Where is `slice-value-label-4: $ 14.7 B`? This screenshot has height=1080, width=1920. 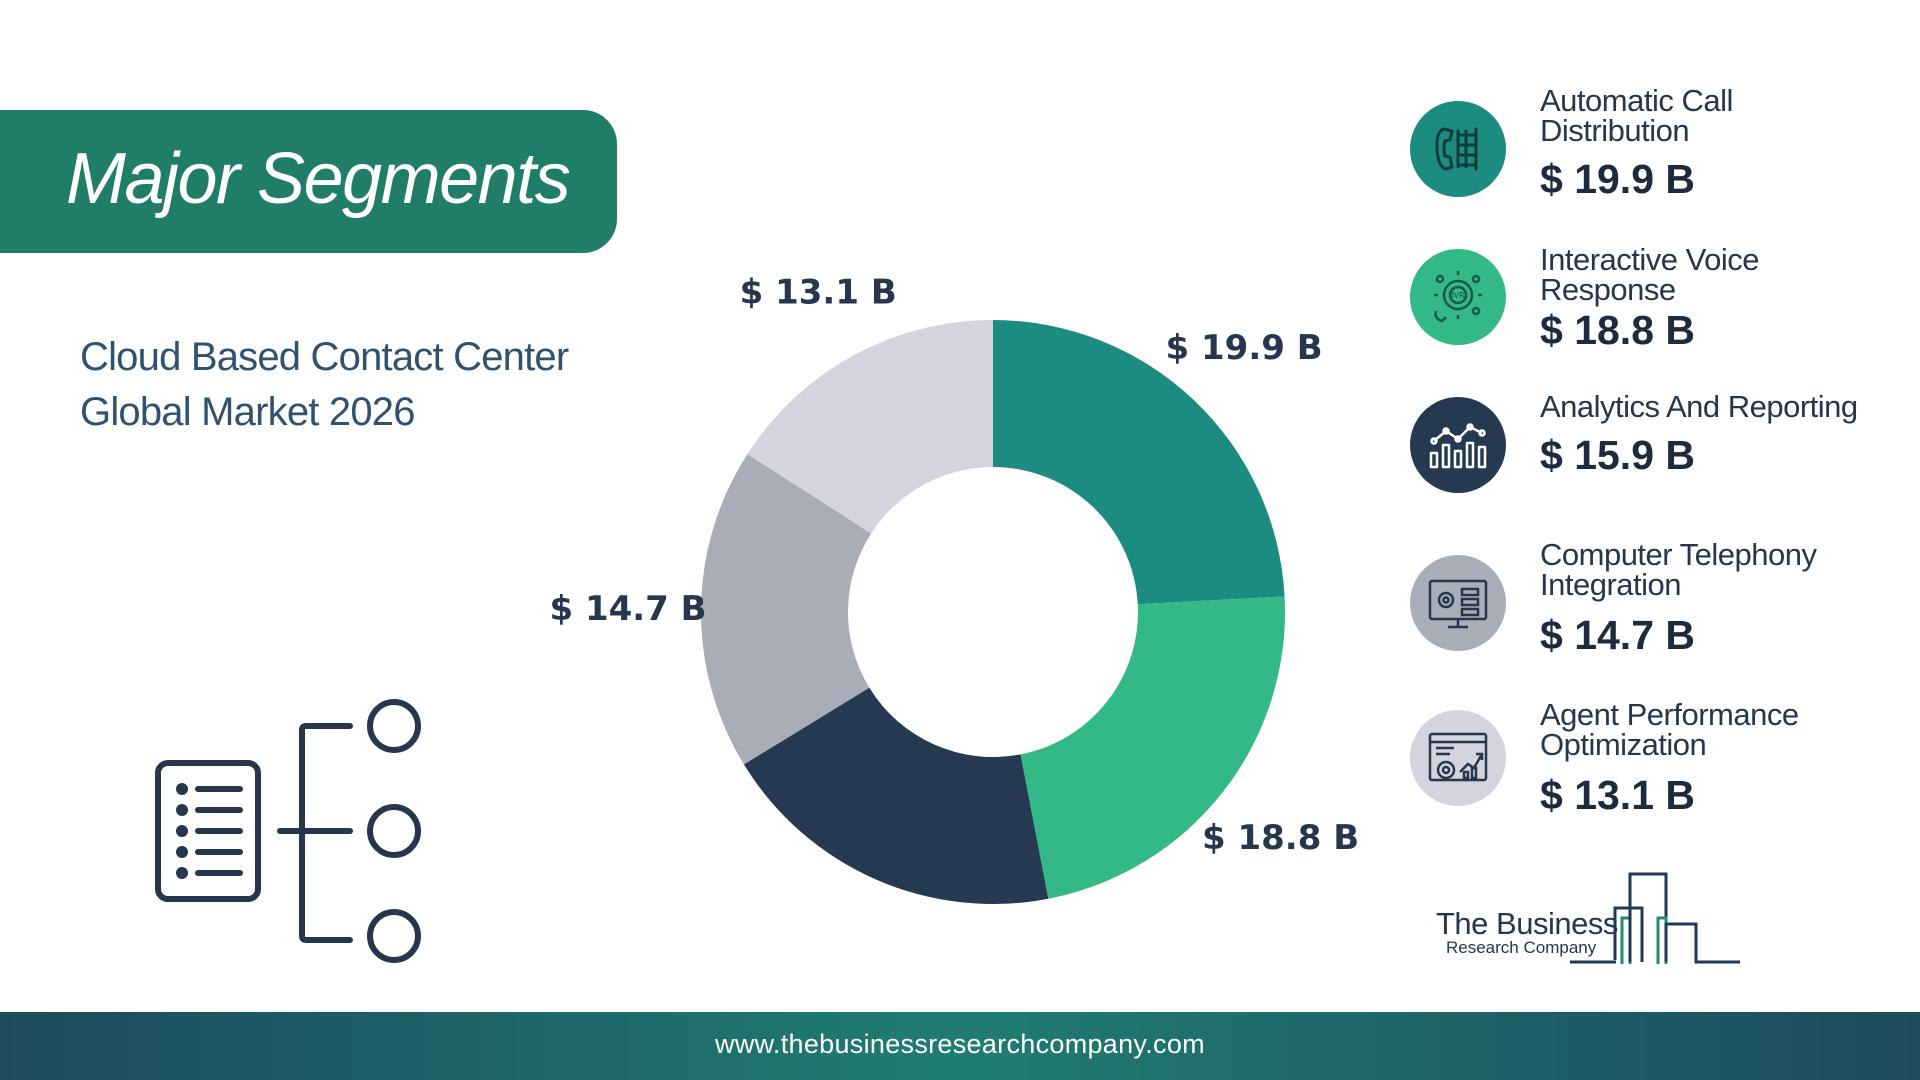 slice-value-label-4: $ 14.7 B is located at coordinates (627, 609).